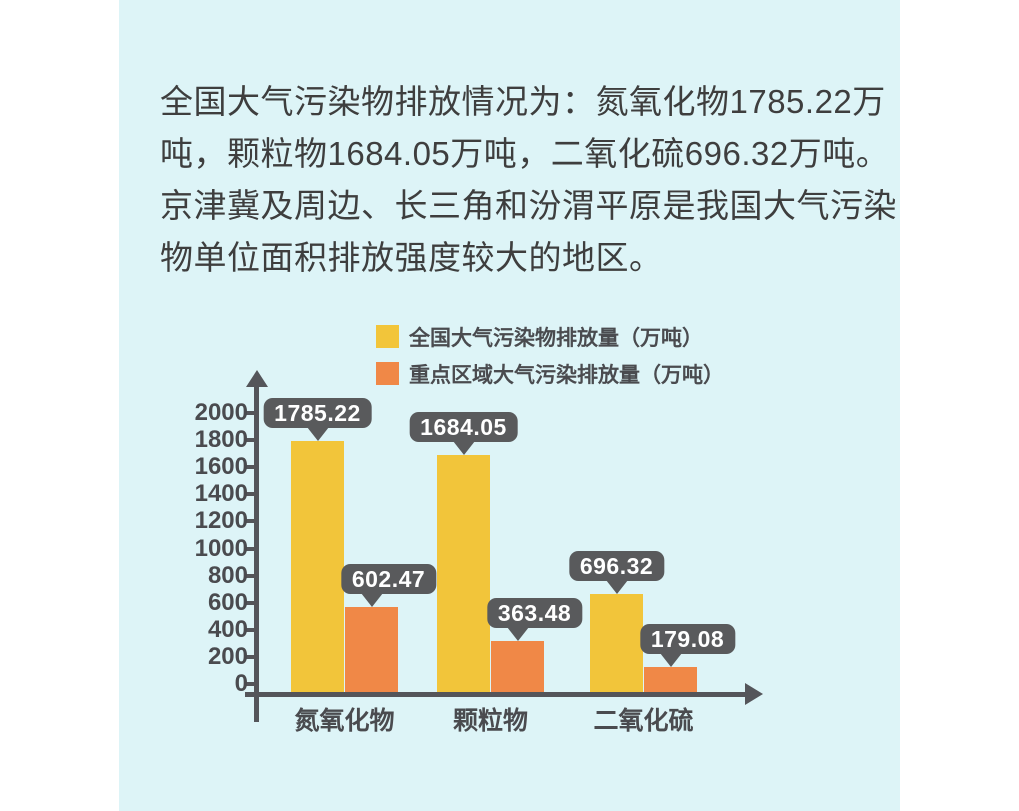 The width and height of the screenshot is (1019, 811). Describe the element at coordinates (687, 638) in the screenshot. I see `value-bubble: 179.08` at that location.